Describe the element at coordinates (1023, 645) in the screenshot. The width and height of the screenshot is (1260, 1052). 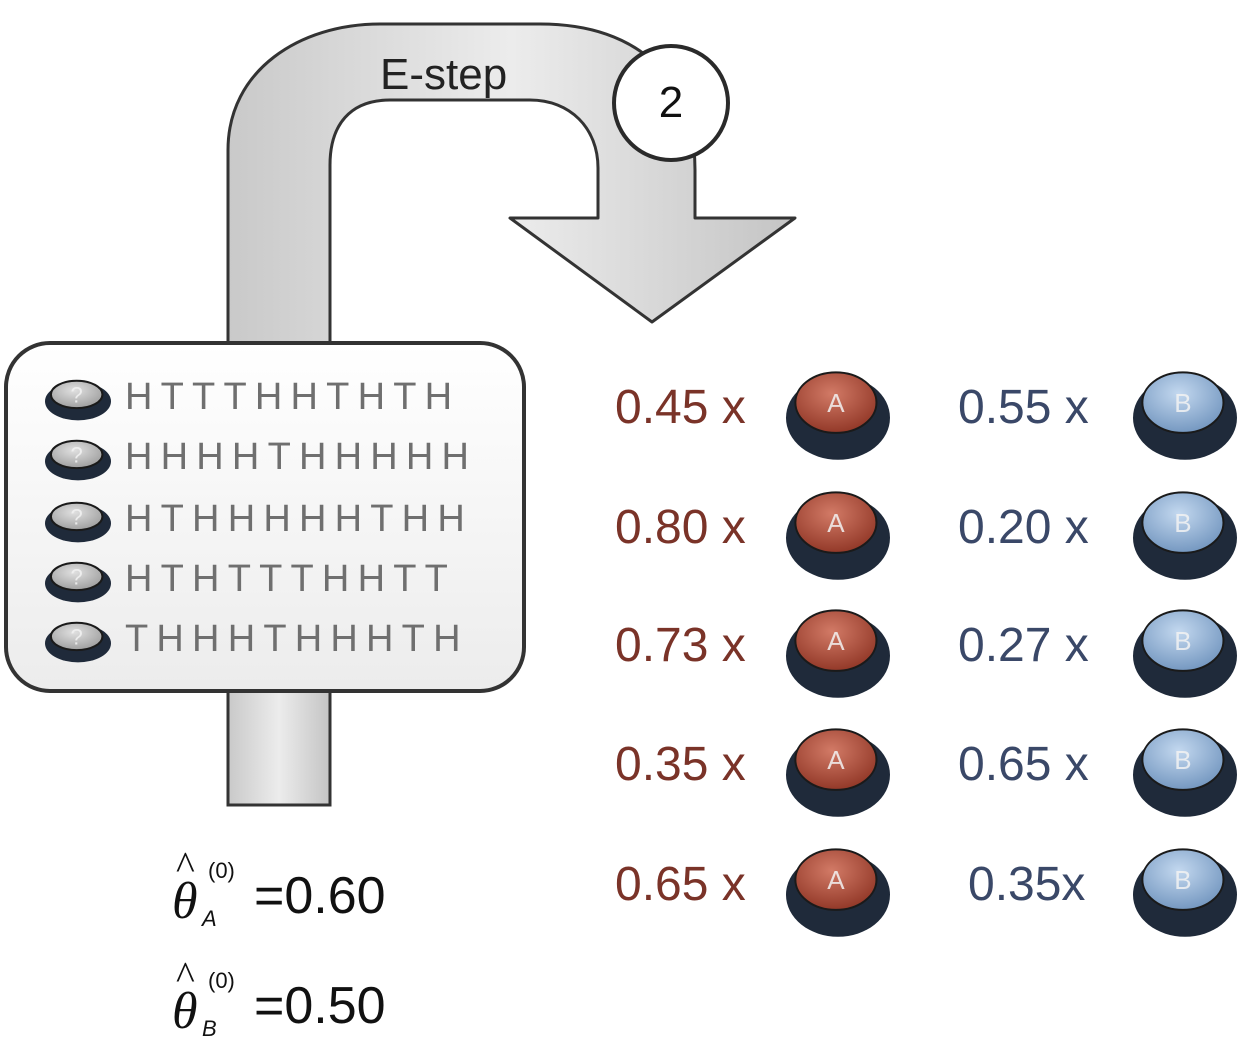
I see `coin-b-weight: 0.27 x` at that location.